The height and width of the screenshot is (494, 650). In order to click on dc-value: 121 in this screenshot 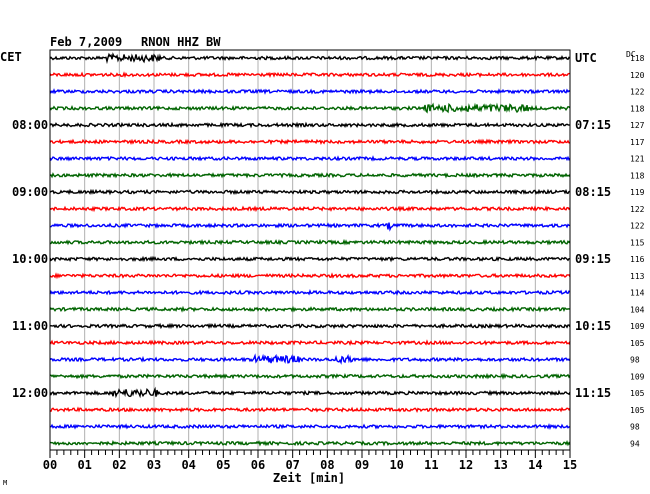, I will do `click(637, 159)`.